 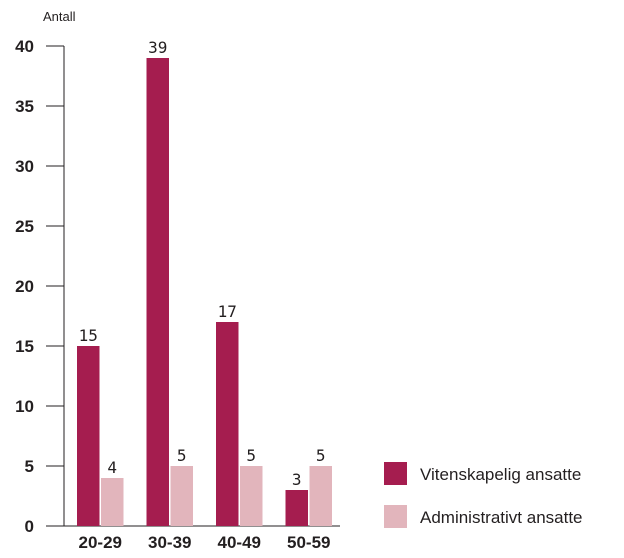 I want to click on legend-label: Administrativt ansatte, so click(x=501, y=517).